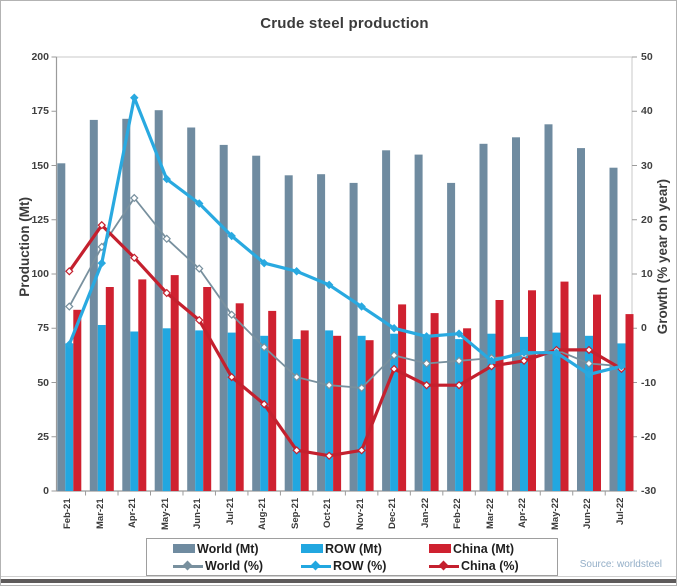  I want to click on marker-china--jul-21, so click(231, 377).